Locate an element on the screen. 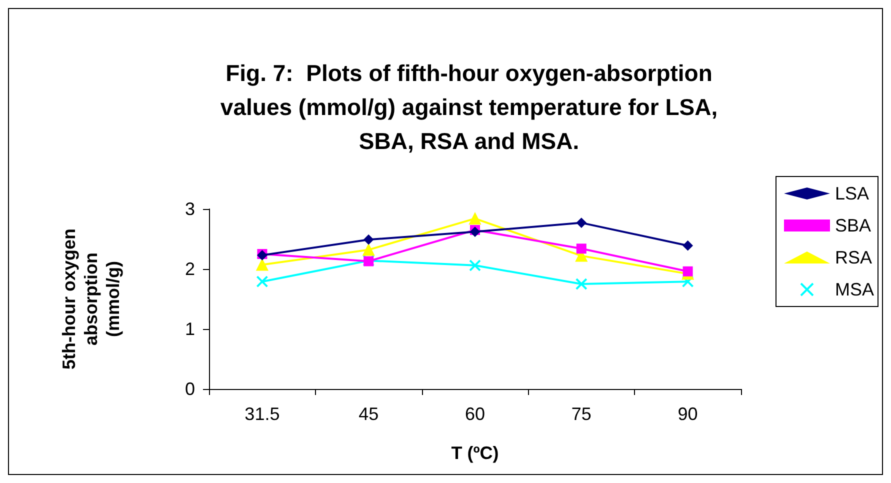 The image size is (891, 483). y-tick-label: 2 is located at coordinates (189, 269).